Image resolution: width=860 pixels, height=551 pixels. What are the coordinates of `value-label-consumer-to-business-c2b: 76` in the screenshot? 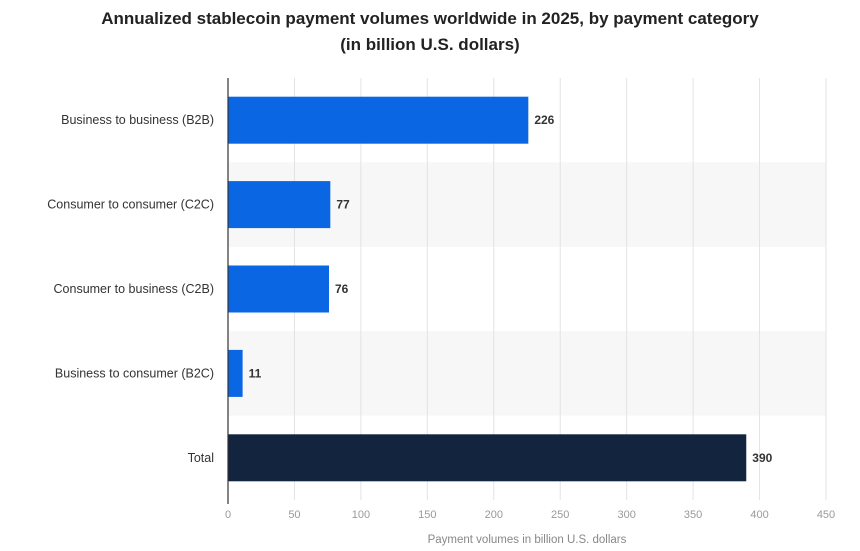 It's located at (342, 289).